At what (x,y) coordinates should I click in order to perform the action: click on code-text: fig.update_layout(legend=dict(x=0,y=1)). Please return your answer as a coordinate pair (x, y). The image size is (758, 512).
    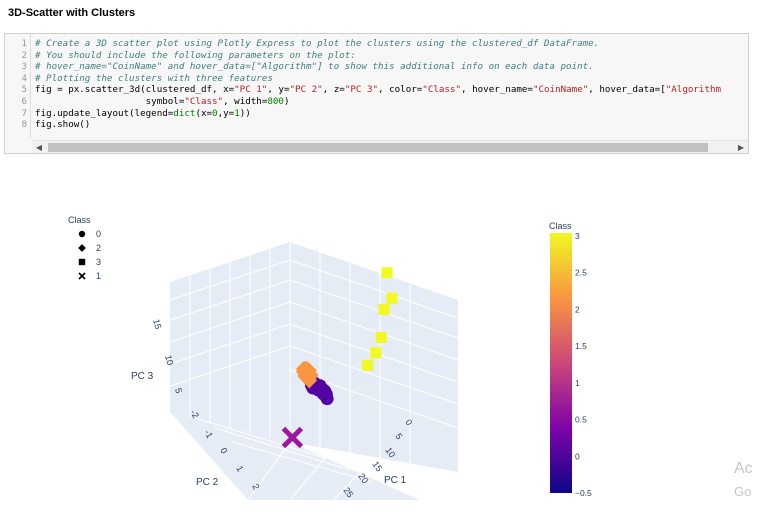
    Looking at the image, I should click on (143, 113).